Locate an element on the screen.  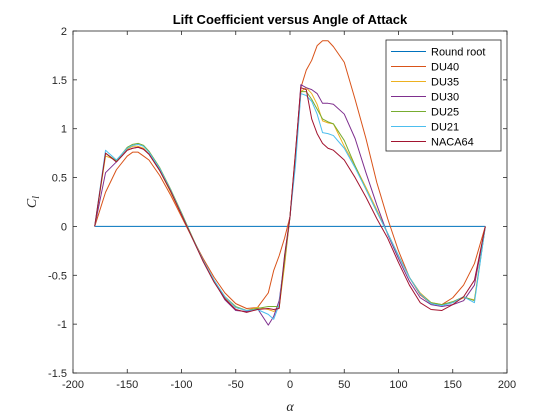
legend: Round root DU40 DU35 DU30 DU25 DU21 NACA64 is located at coordinates (443, 95).